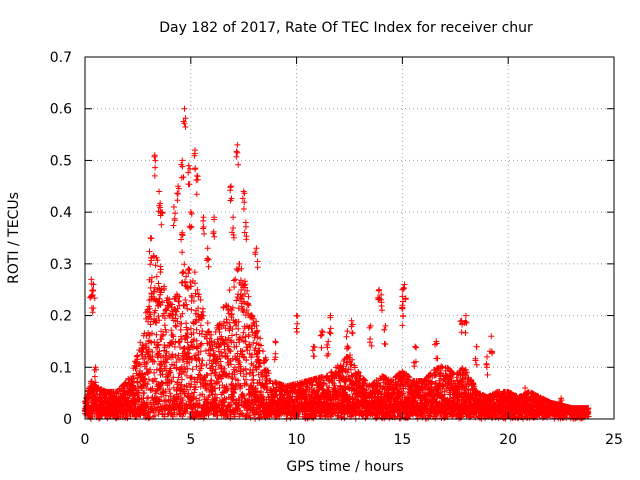  Describe the element at coordinates (61, 58) in the screenshot. I see `y-tick-label: 0.7` at that location.